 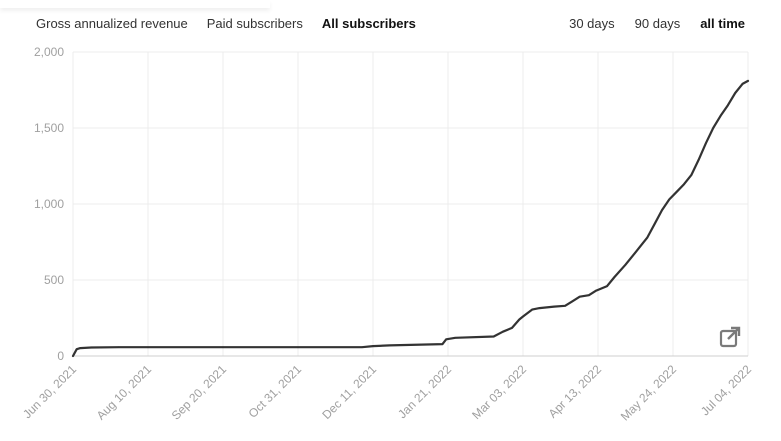 I want to click on y-tick-label: 500, so click(x=54, y=280).